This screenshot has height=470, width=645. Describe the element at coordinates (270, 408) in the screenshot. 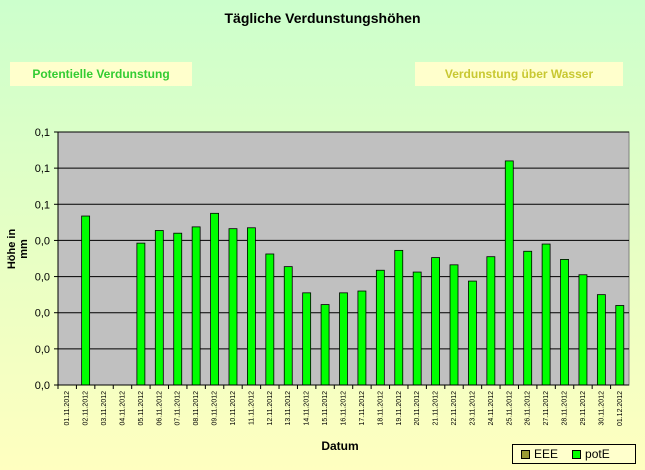

I see `x-tick-label: 12.11.2012` at that location.